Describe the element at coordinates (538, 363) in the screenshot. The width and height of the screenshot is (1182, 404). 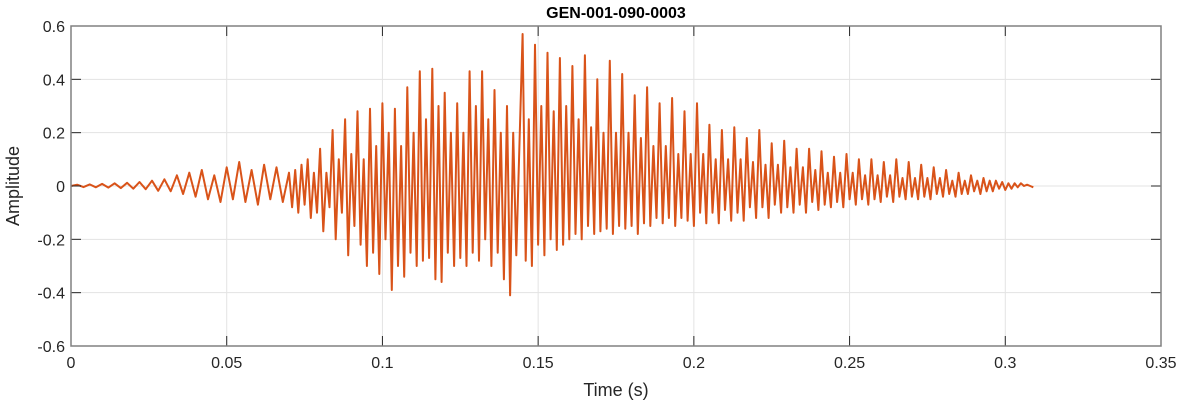
I see `x-tick-label: 0.15` at that location.